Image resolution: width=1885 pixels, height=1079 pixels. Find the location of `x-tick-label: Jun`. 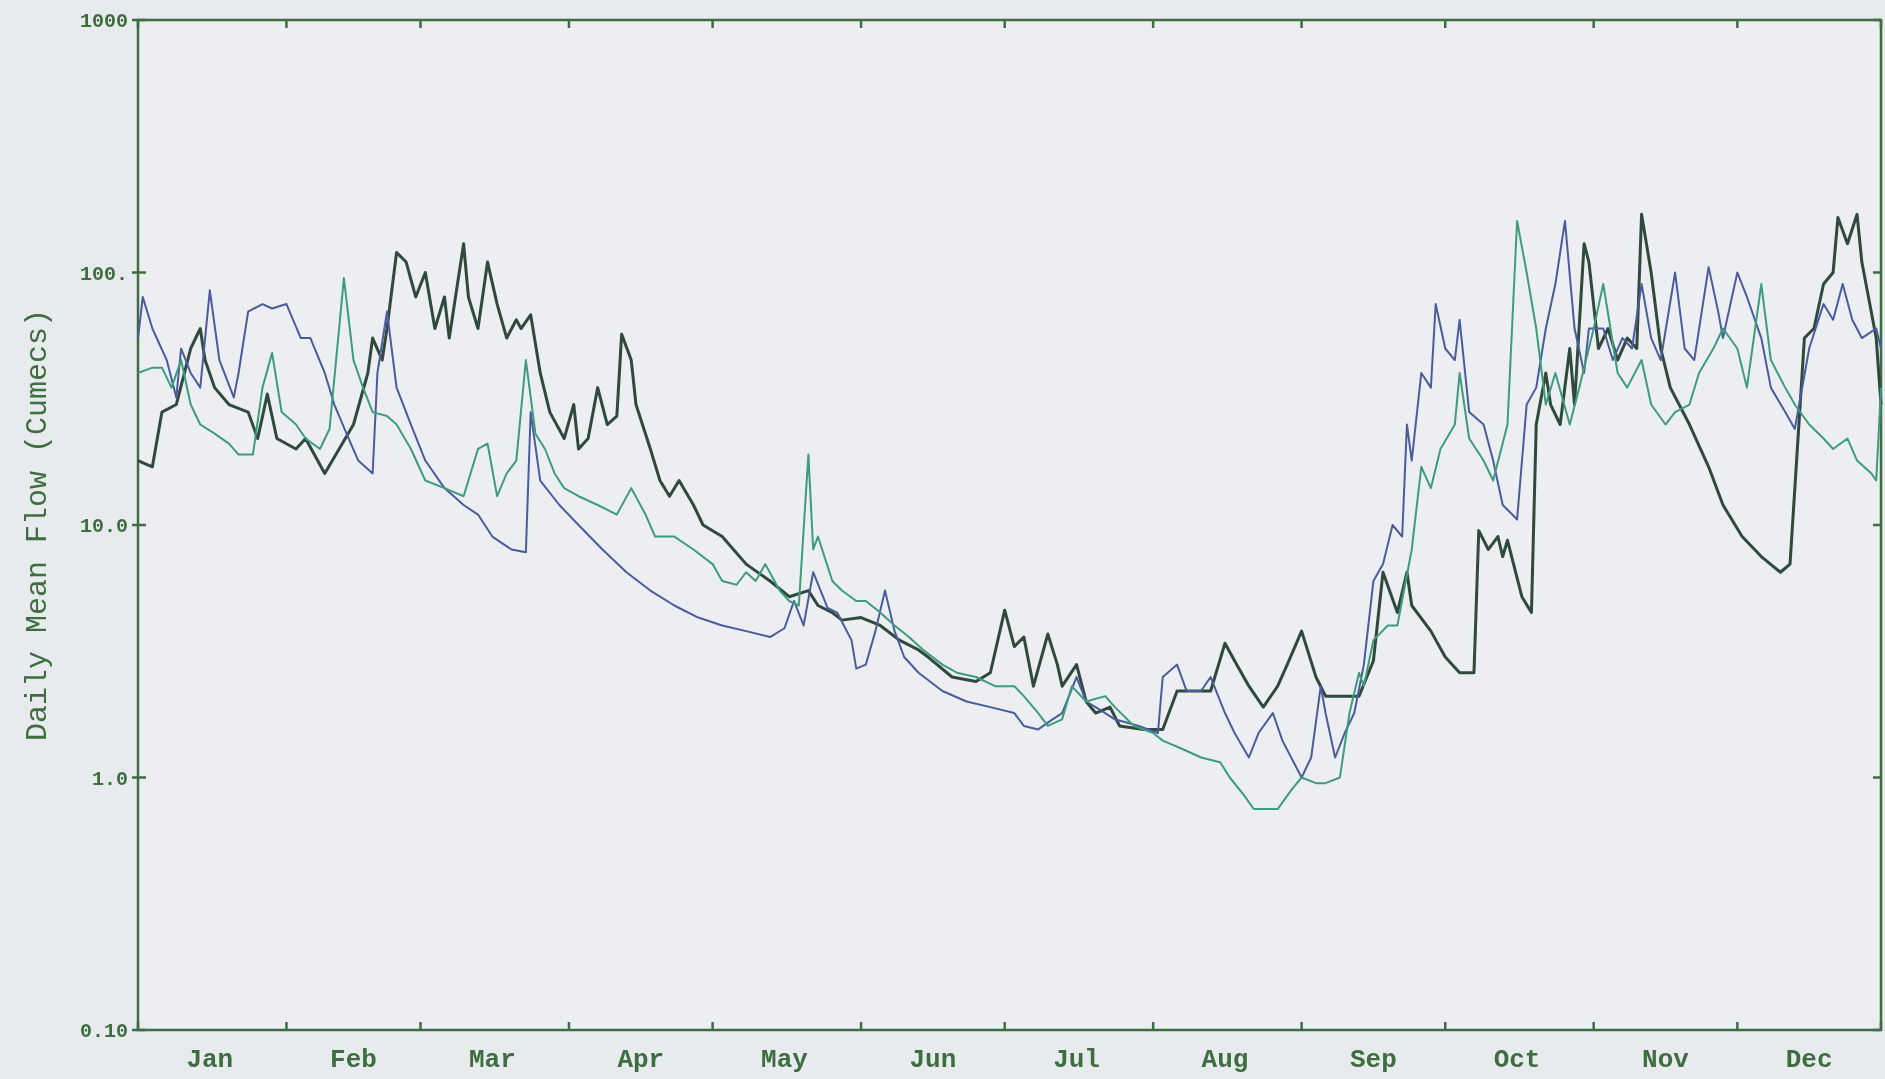

x-tick-label: Jun is located at coordinates (933, 1060).